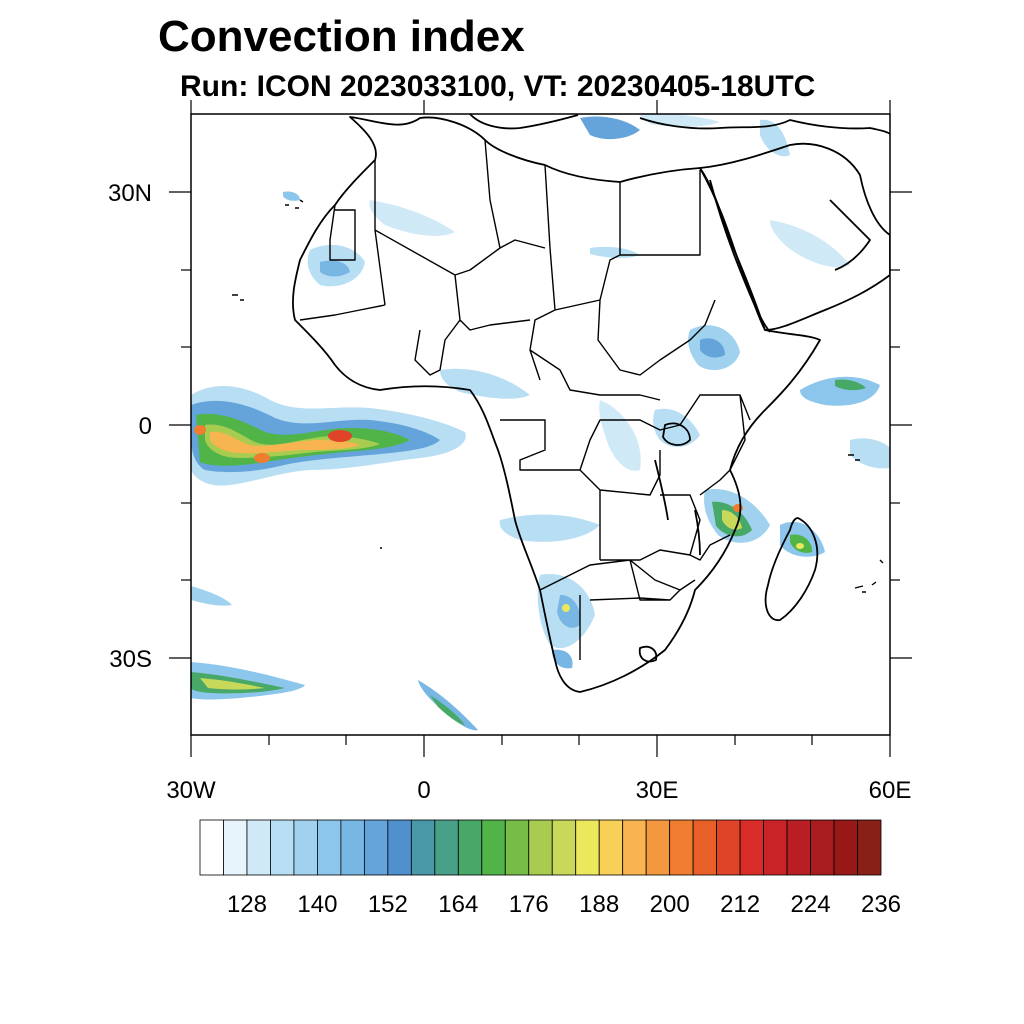 This screenshot has width=1024, height=1024. Describe the element at coordinates (850, 235) in the screenshot. I see `gulf-coastline` at that location.